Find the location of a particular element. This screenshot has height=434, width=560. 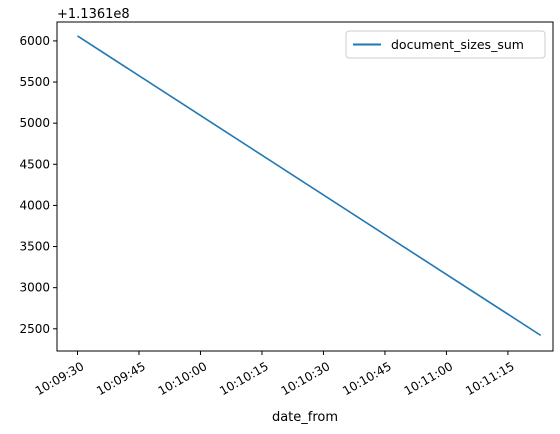

legend: document_sizes_sum is located at coordinates (445, 44).